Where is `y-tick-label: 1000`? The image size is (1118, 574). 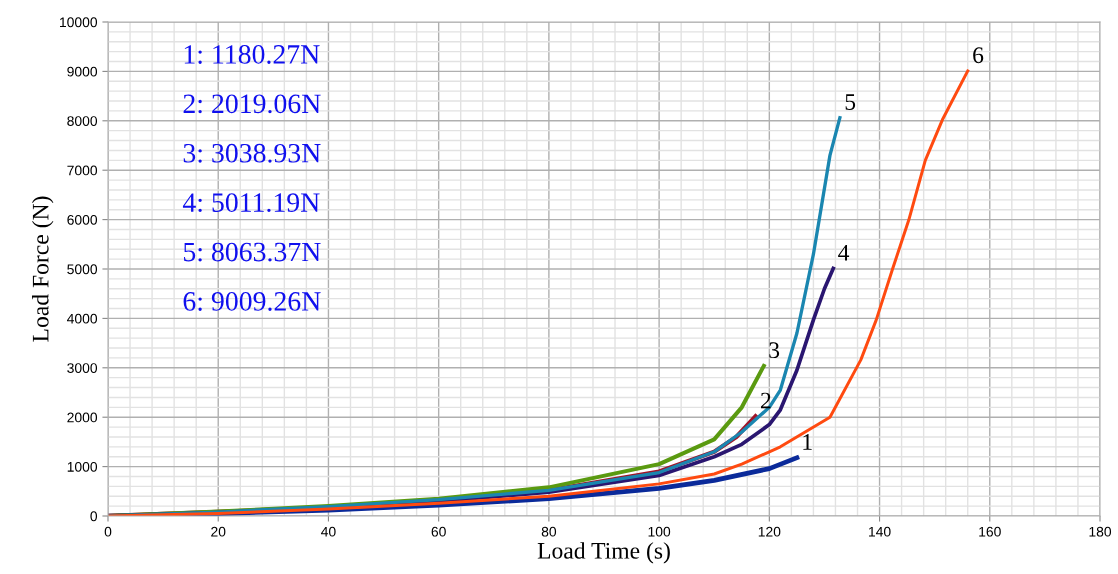
y-tick-label: 1000 is located at coordinates (82, 466).